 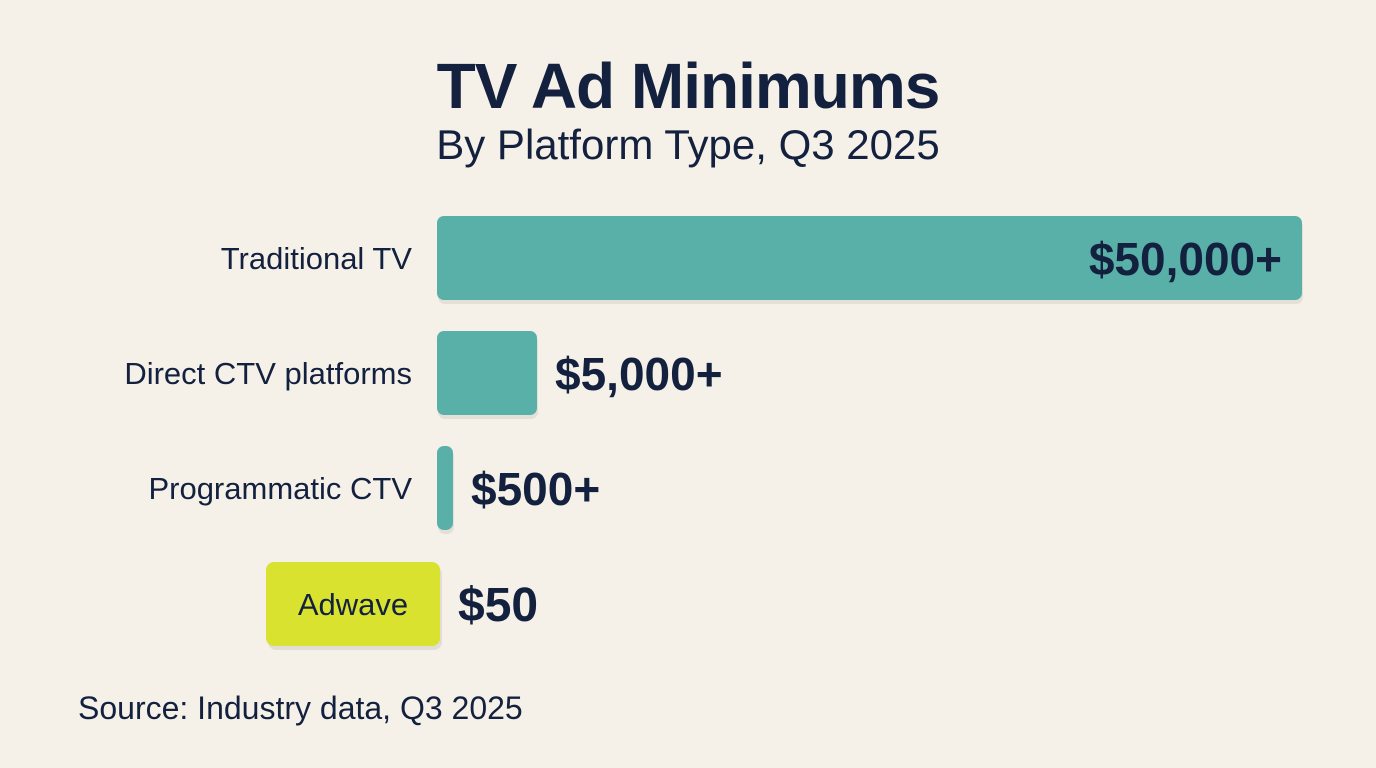 What do you see at coordinates (639, 374) in the screenshot?
I see `value-label-direct-ctv-platforms: $5,000+` at bounding box center [639, 374].